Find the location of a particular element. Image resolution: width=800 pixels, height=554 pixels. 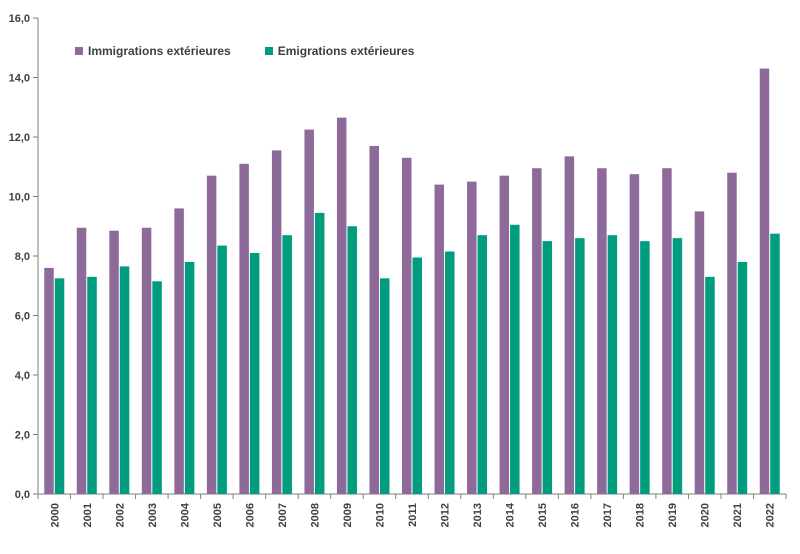

legend-label-emigrations: Emigrations extérieures is located at coordinates (346, 51).